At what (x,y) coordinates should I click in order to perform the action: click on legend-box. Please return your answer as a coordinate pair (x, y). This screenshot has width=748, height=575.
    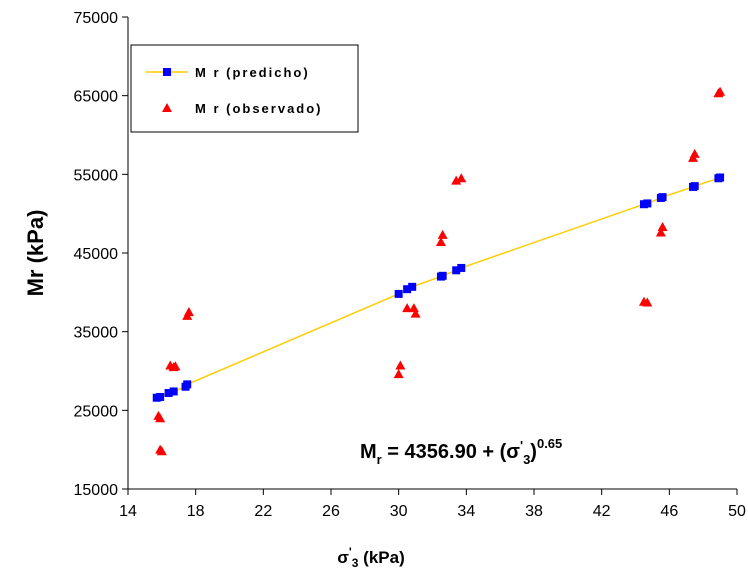
    Looking at the image, I should click on (244, 88).